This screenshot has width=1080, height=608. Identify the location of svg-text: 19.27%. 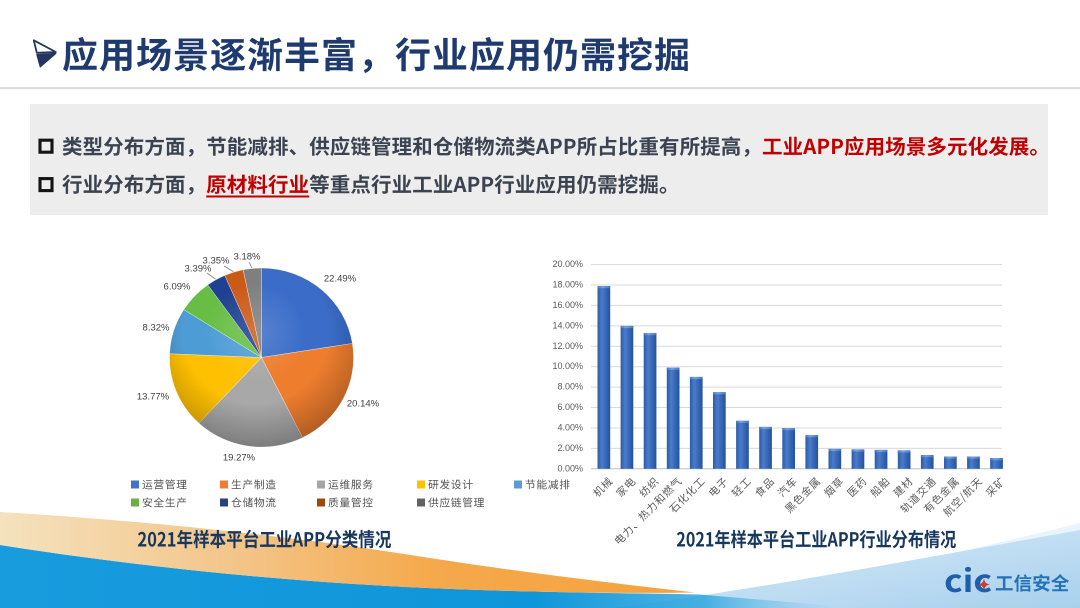
(239, 458).